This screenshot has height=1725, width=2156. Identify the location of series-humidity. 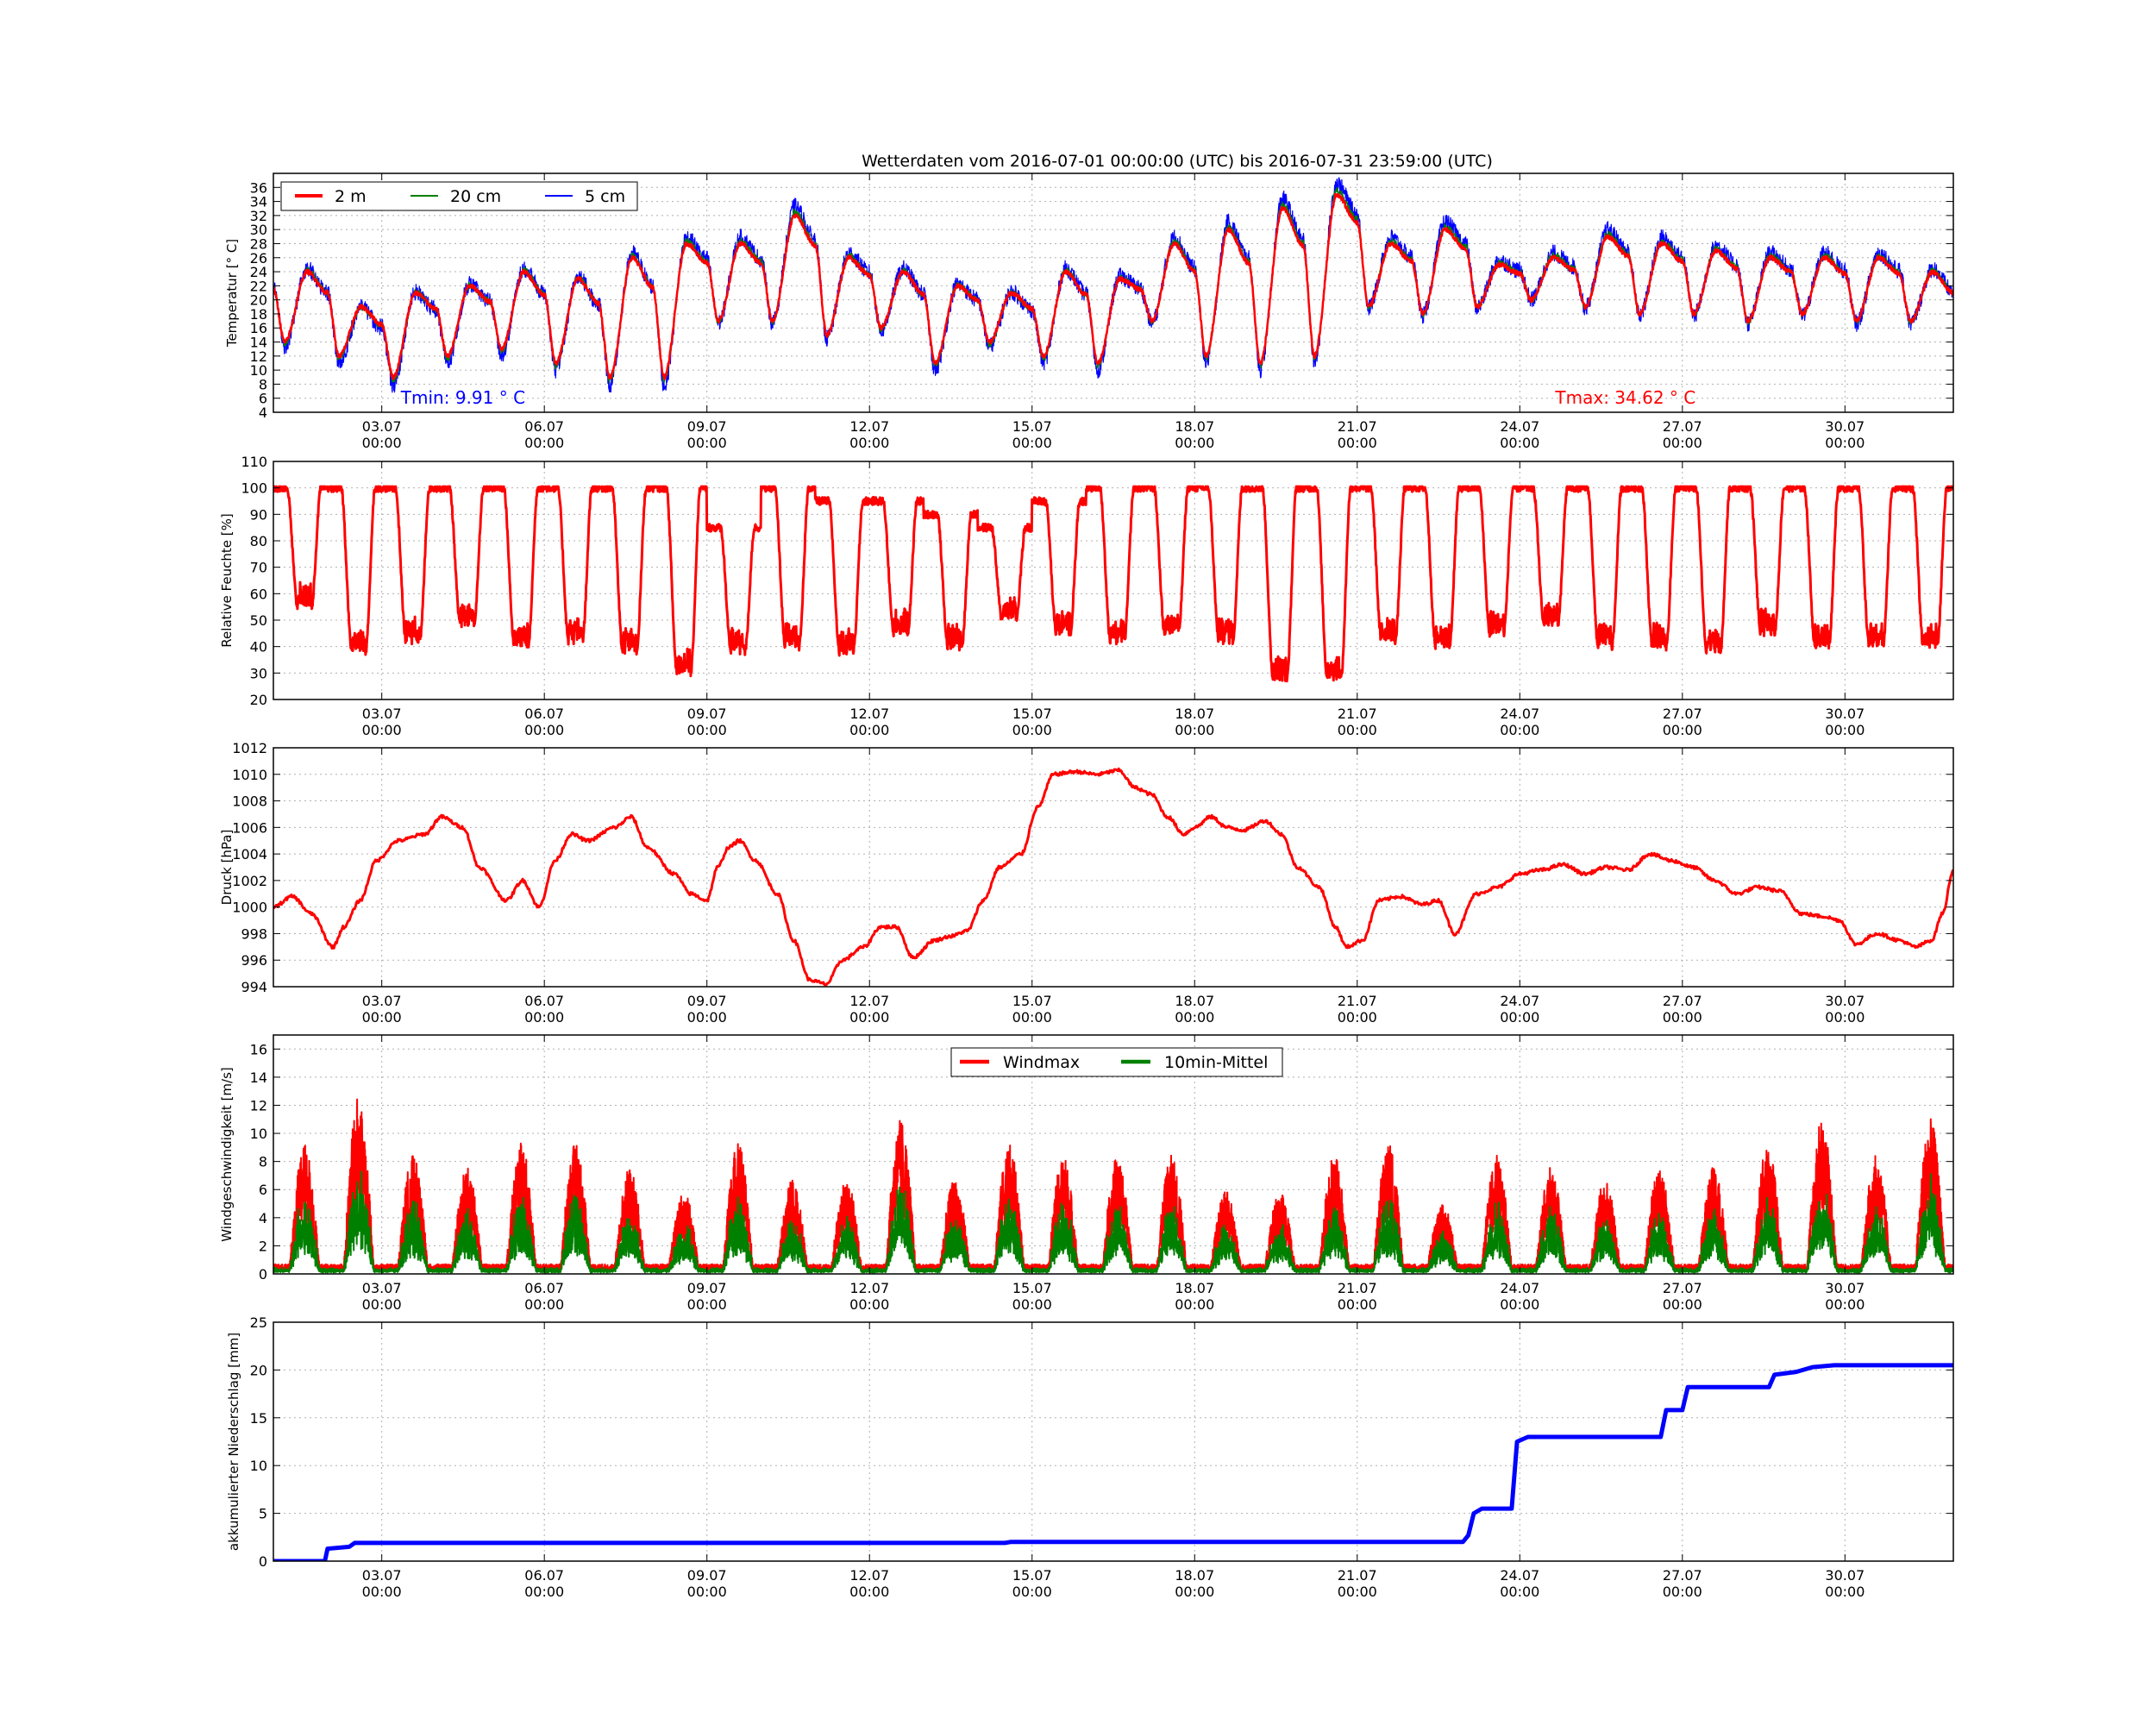
(1113, 584).